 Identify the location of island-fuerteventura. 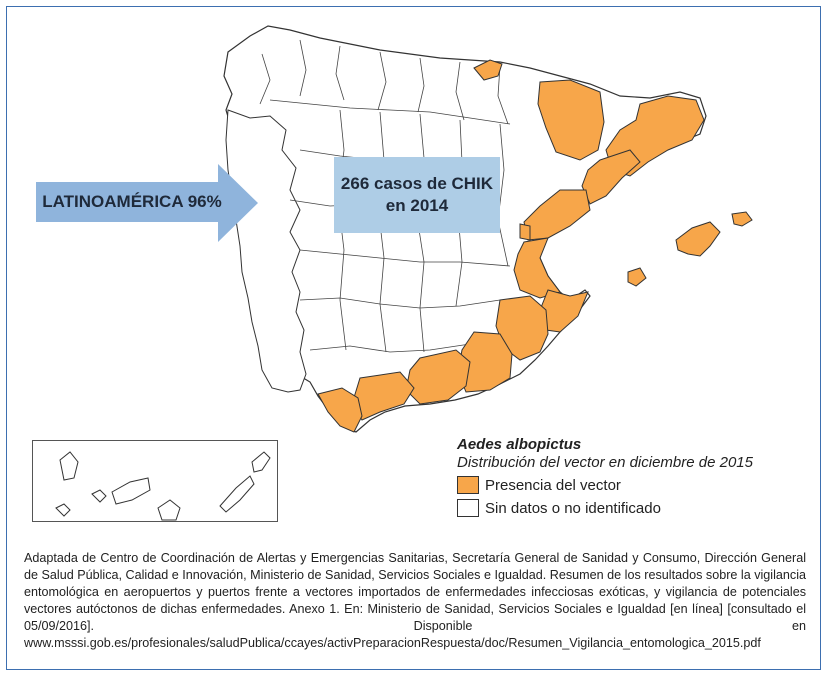
(237, 494).